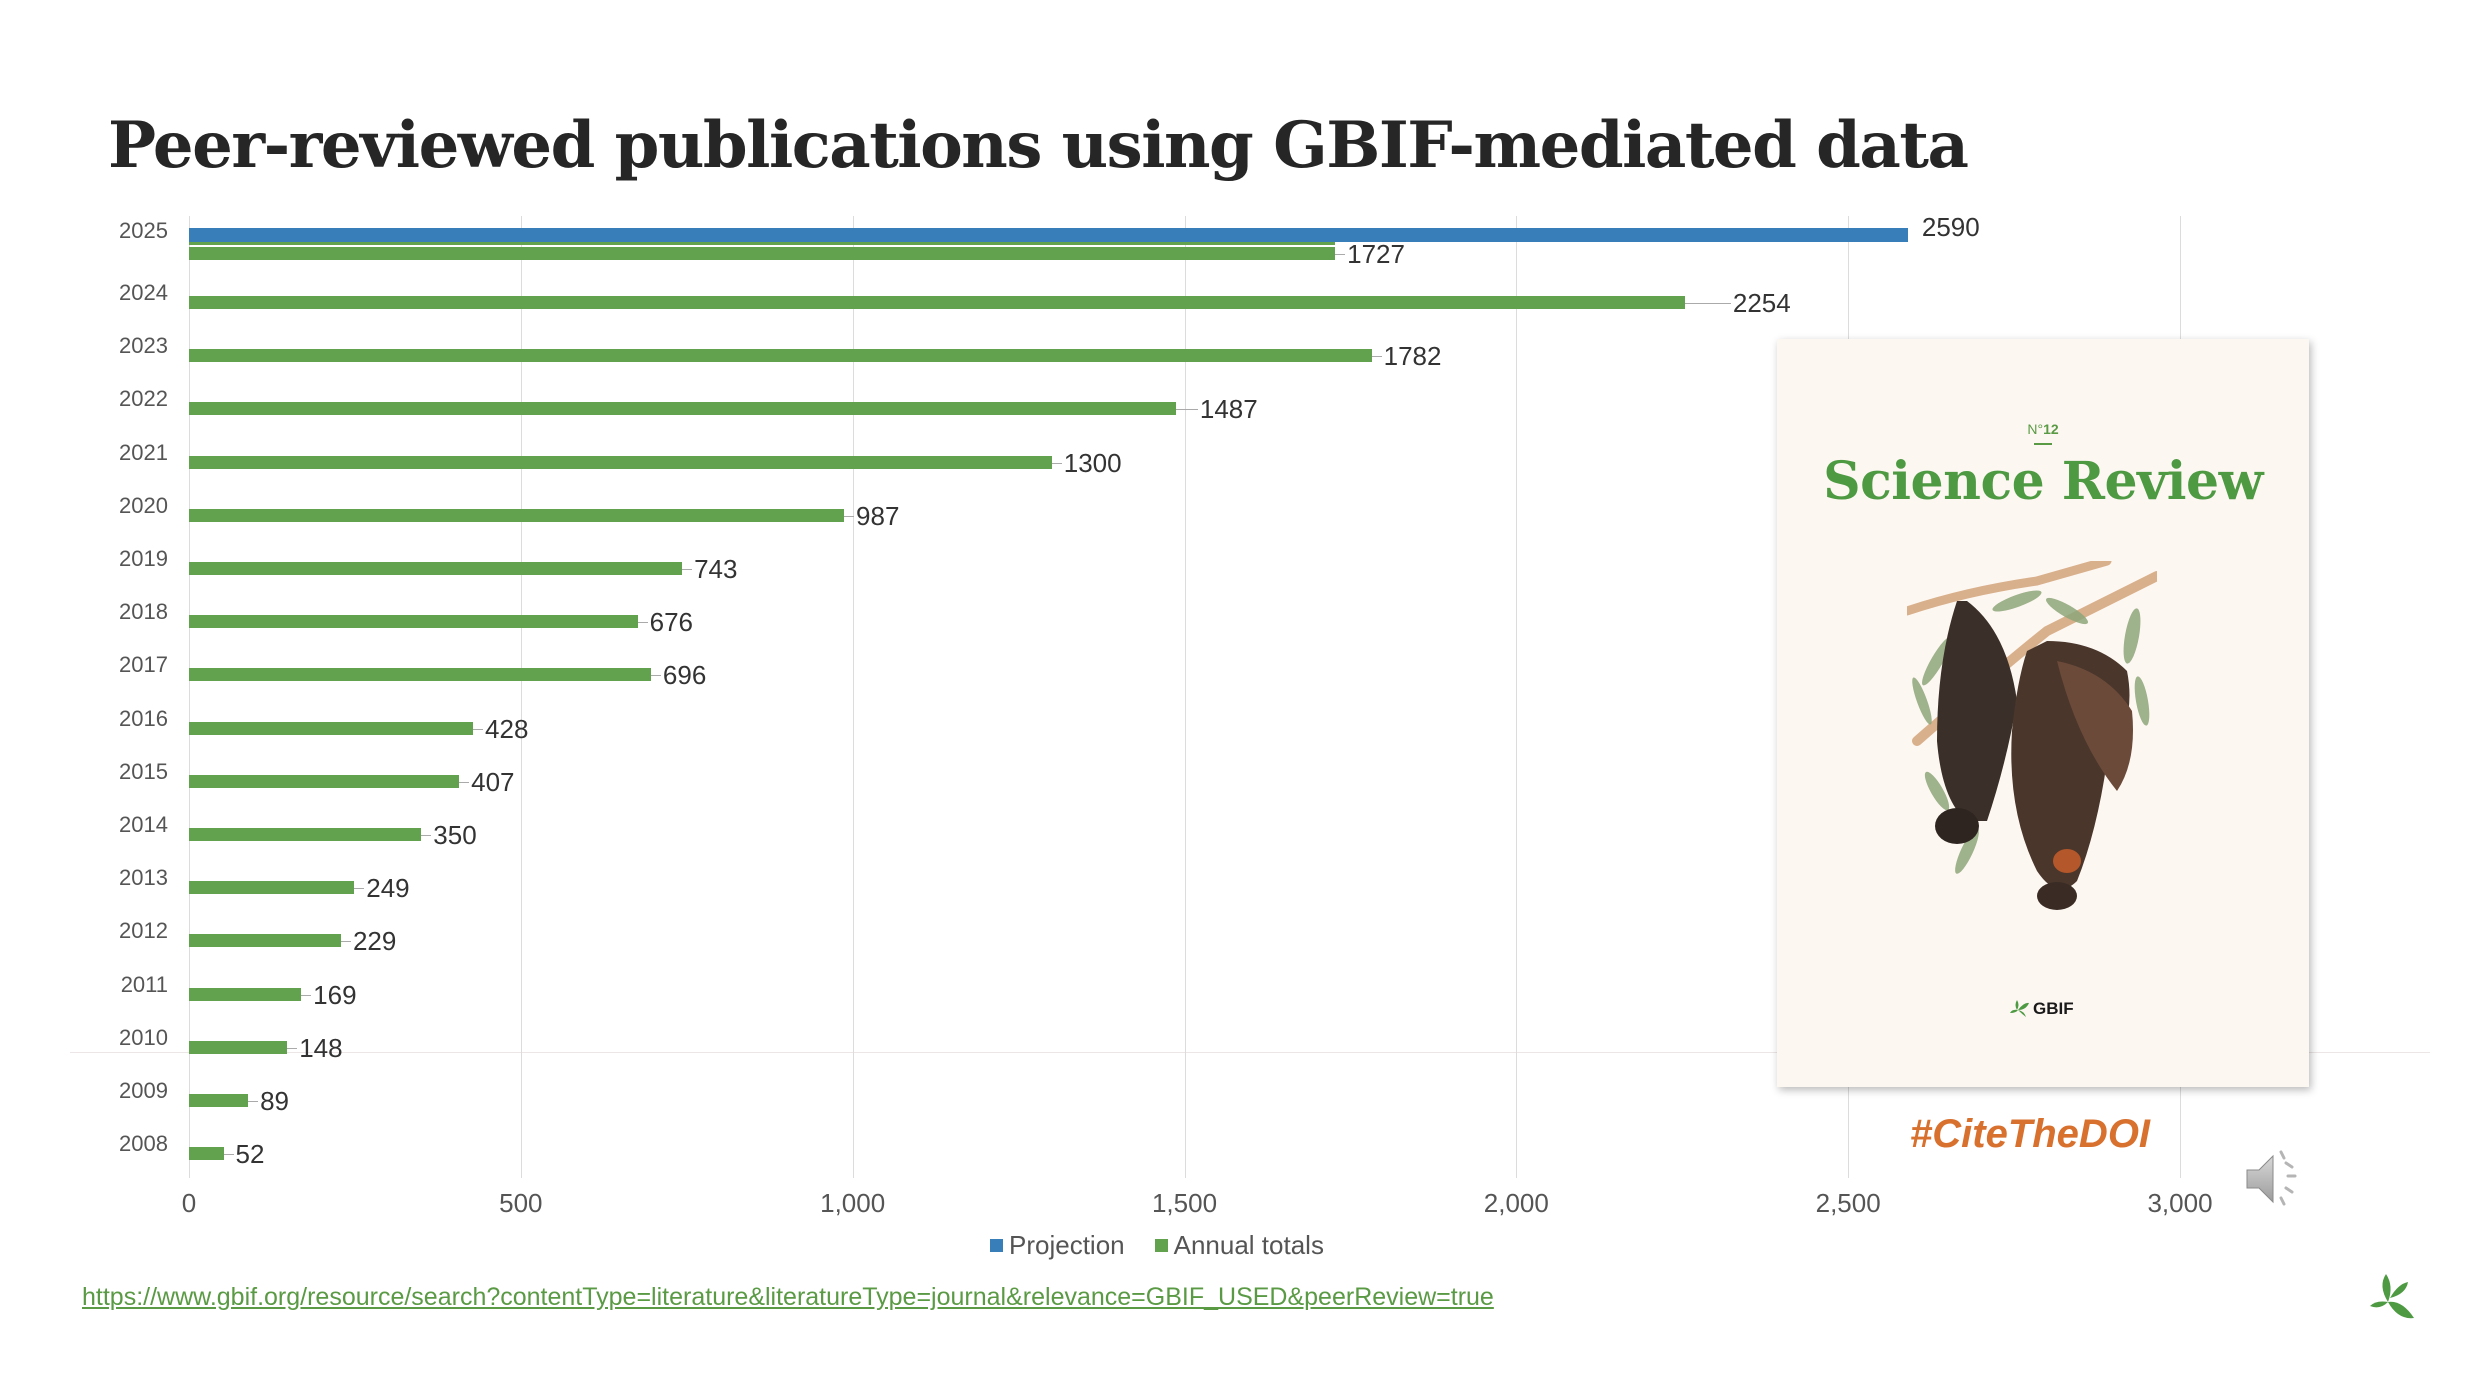 The image size is (2480, 1395). What do you see at coordinates (1228, 409) in the screenshot?
I see `annual-value-label: 1487` at bounding box center [1228, 409].